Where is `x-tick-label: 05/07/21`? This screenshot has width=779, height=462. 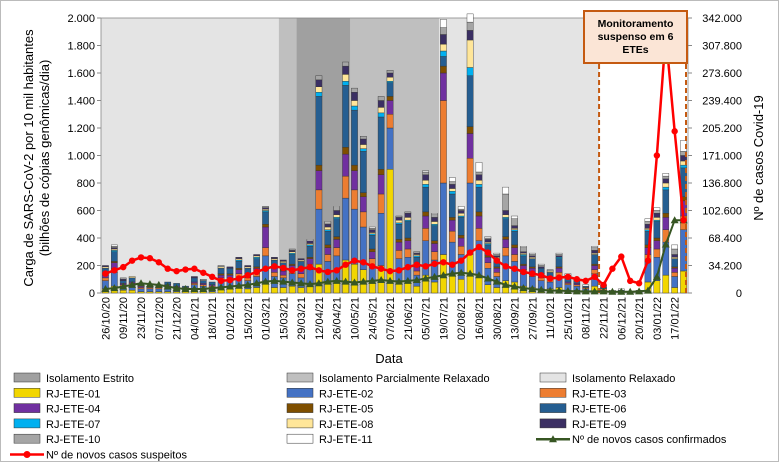
x-tick-label: 05/07/21 is located at coordinates (427, 318).